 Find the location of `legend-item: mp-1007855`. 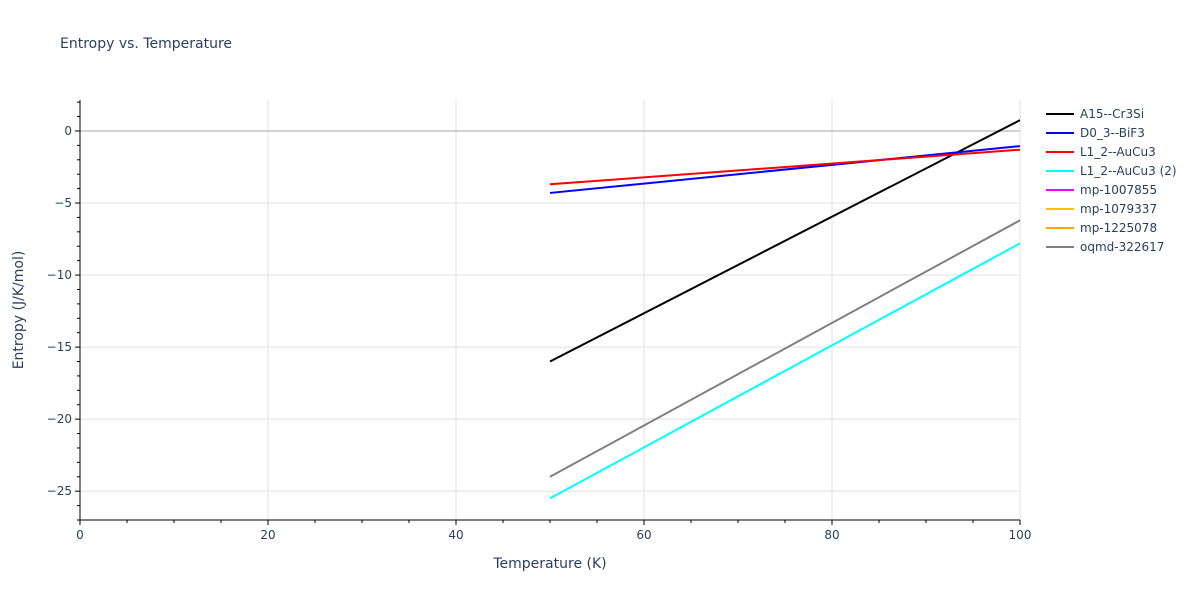

legend-item: mp-1007855 is located at coordinates (1101, 190).